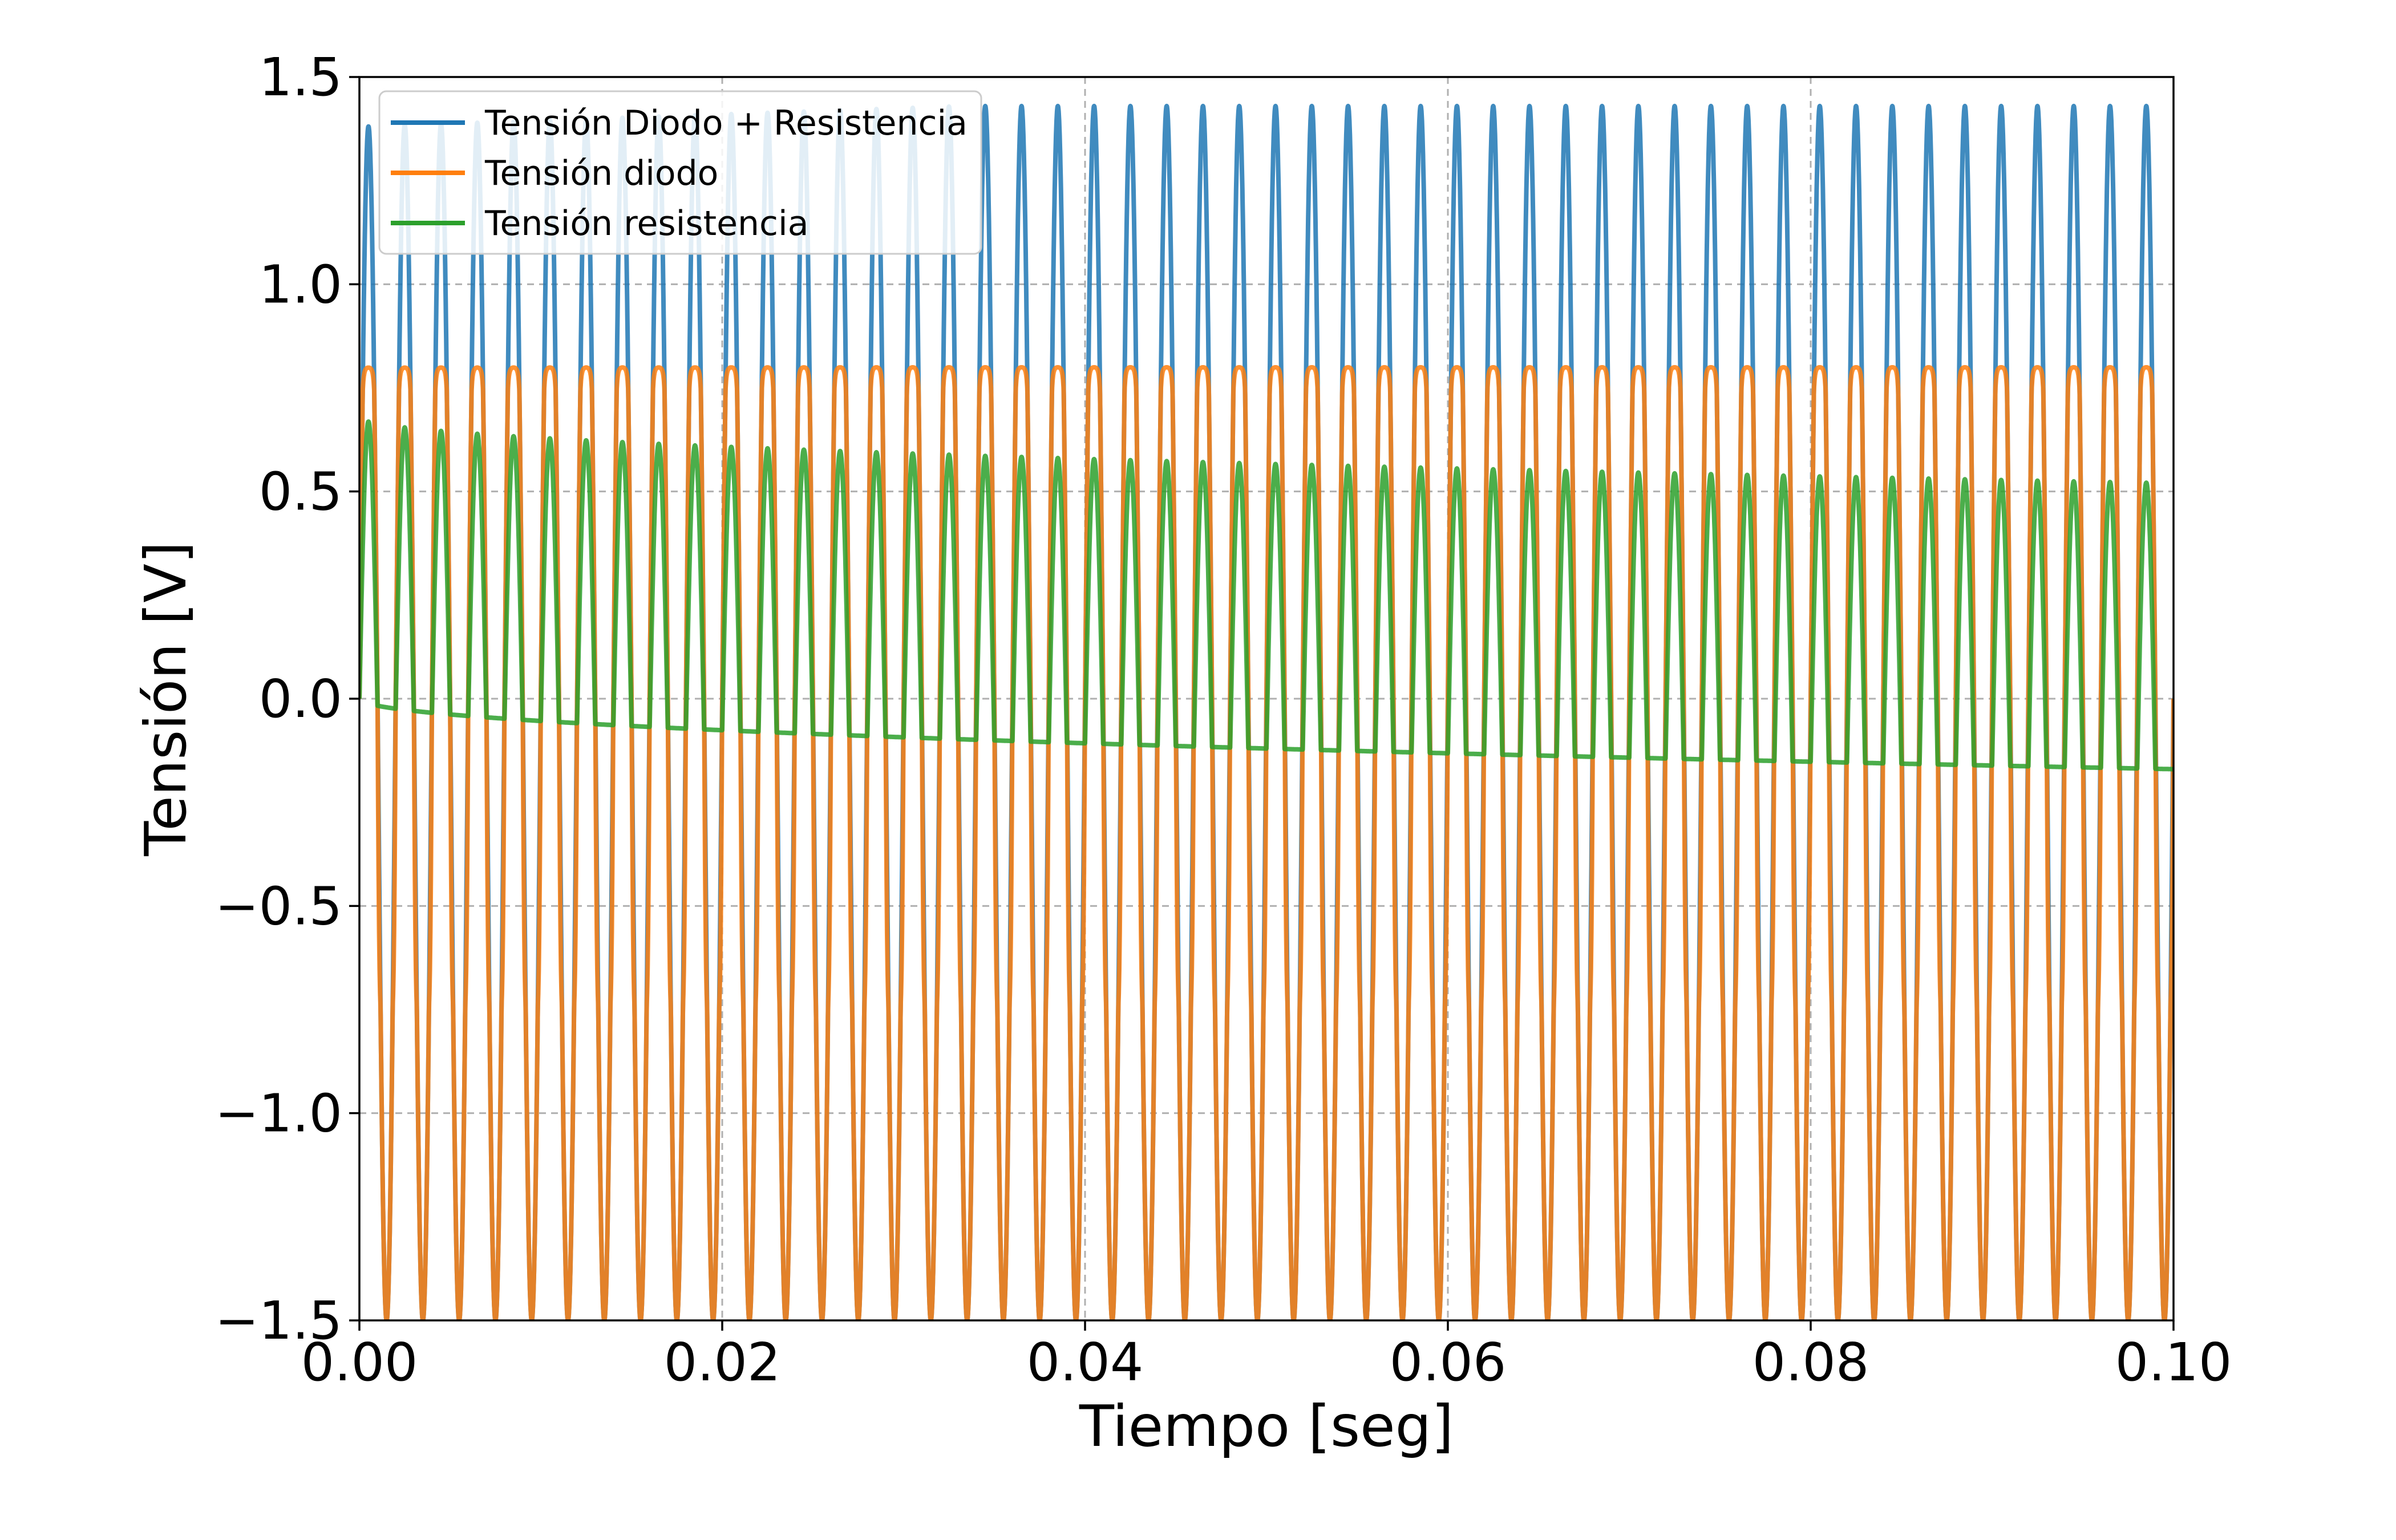  What do you see at coordinates (359, 1363) in the screenshot?
I see `x-tick-label: 0.00` at bounding box center [359, 1363].